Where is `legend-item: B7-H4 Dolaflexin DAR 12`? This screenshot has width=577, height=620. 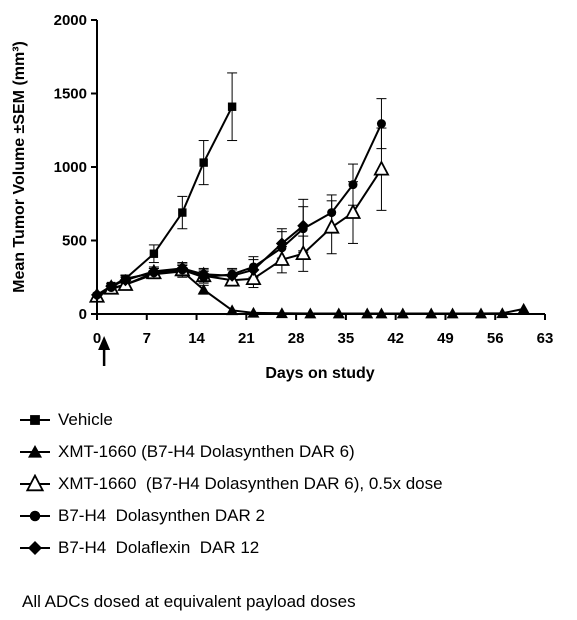
legend-item: B7-H4 Dolaflexin DAR 12 is located at coordinates (295, 548).